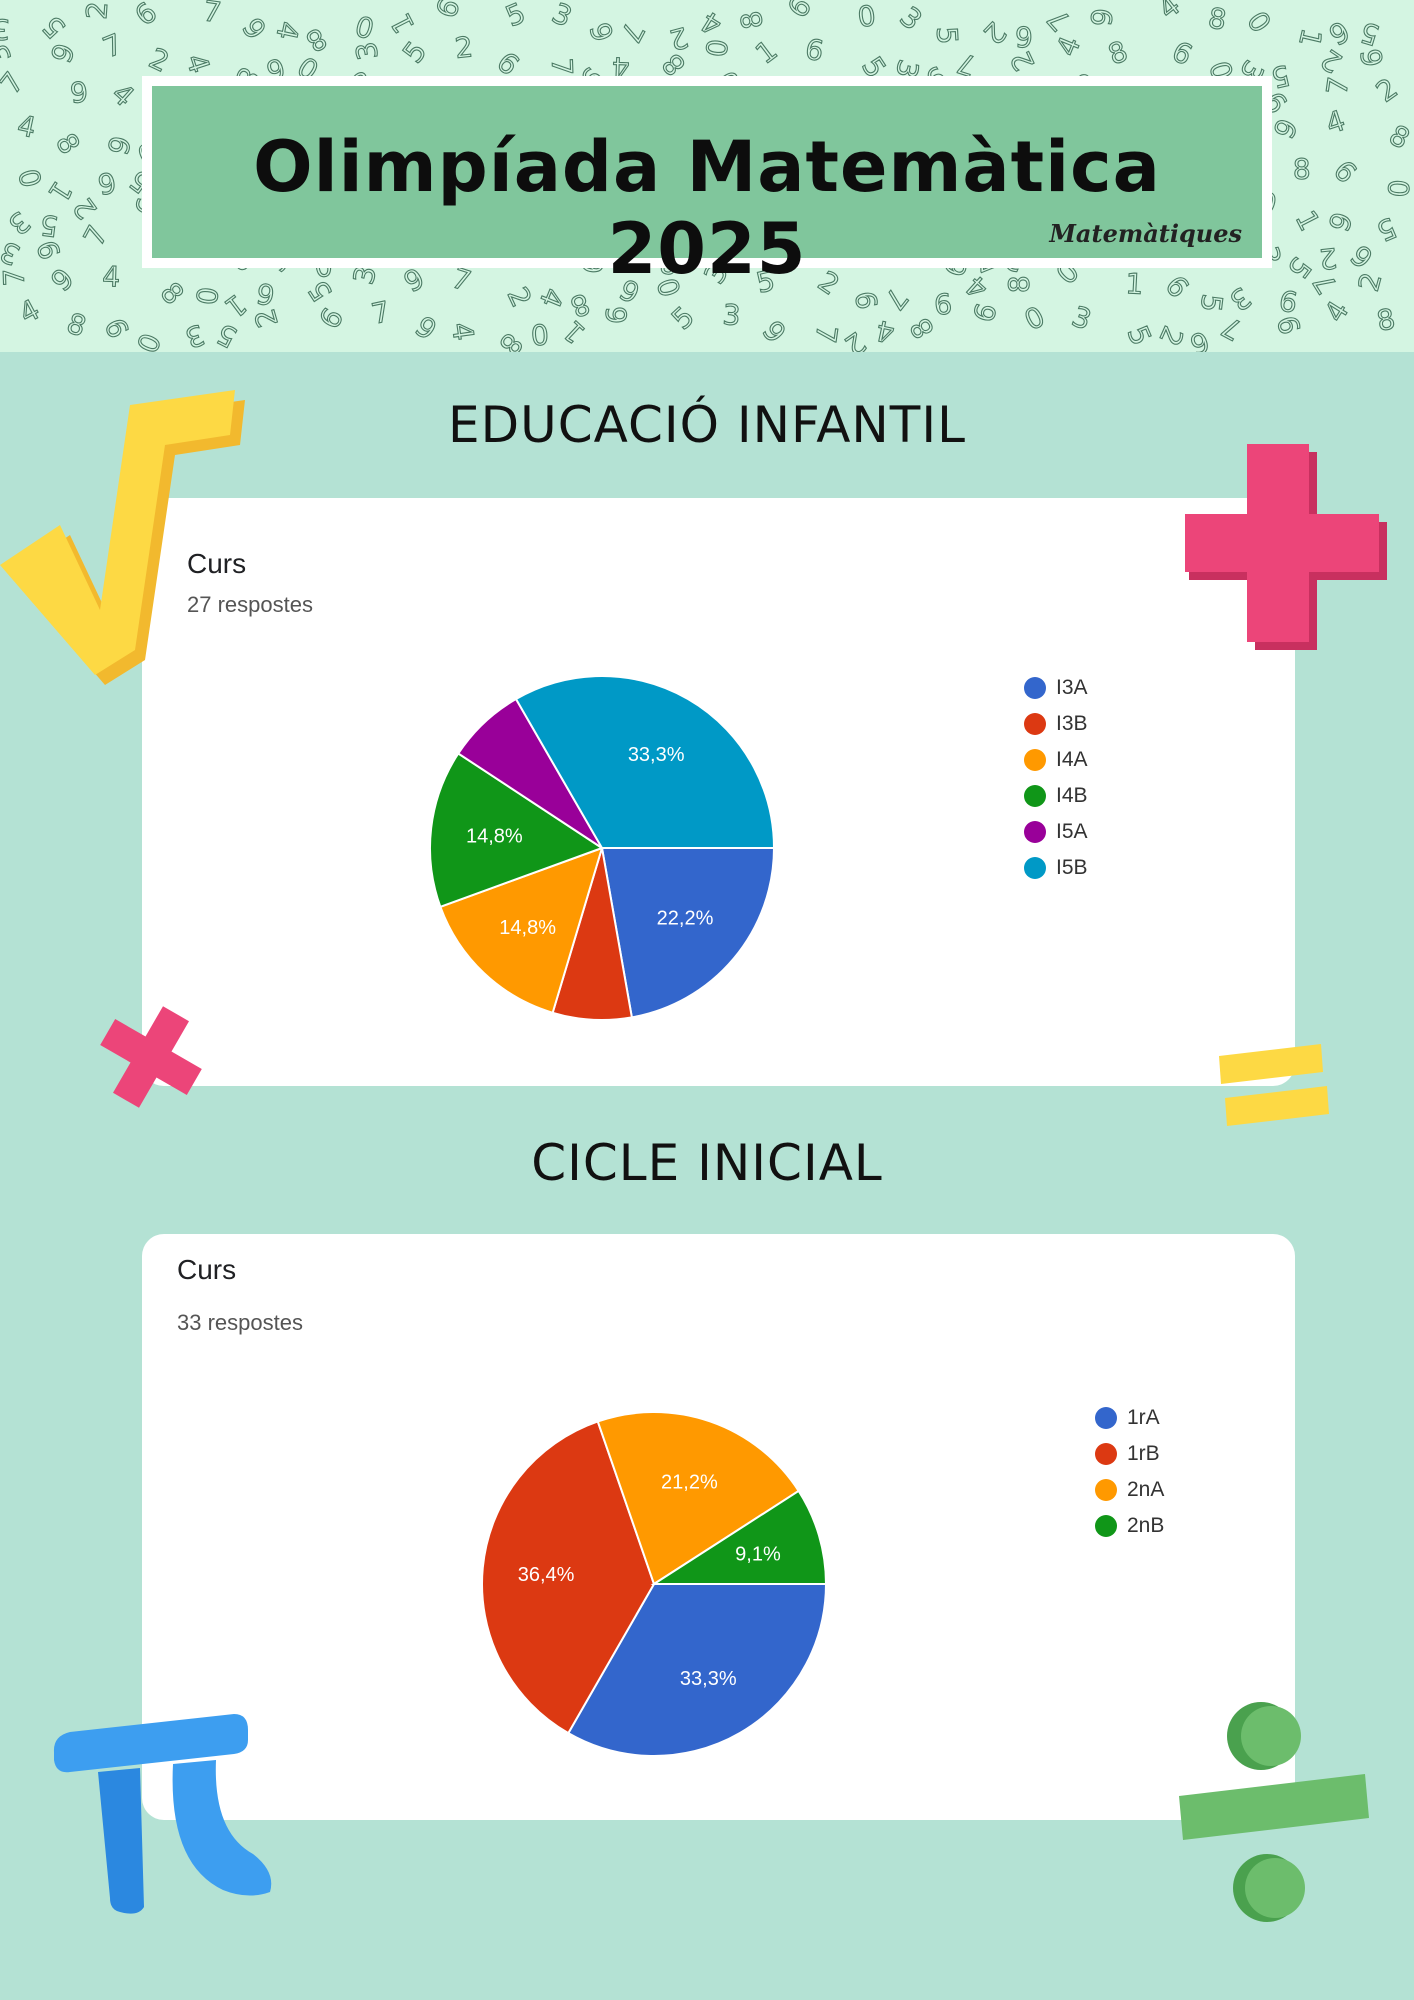 This screenshot has width=1414, height=2000. Describe the element at coordinates (1286, 547) in the screenshot. I see `plus-icon` at that location.